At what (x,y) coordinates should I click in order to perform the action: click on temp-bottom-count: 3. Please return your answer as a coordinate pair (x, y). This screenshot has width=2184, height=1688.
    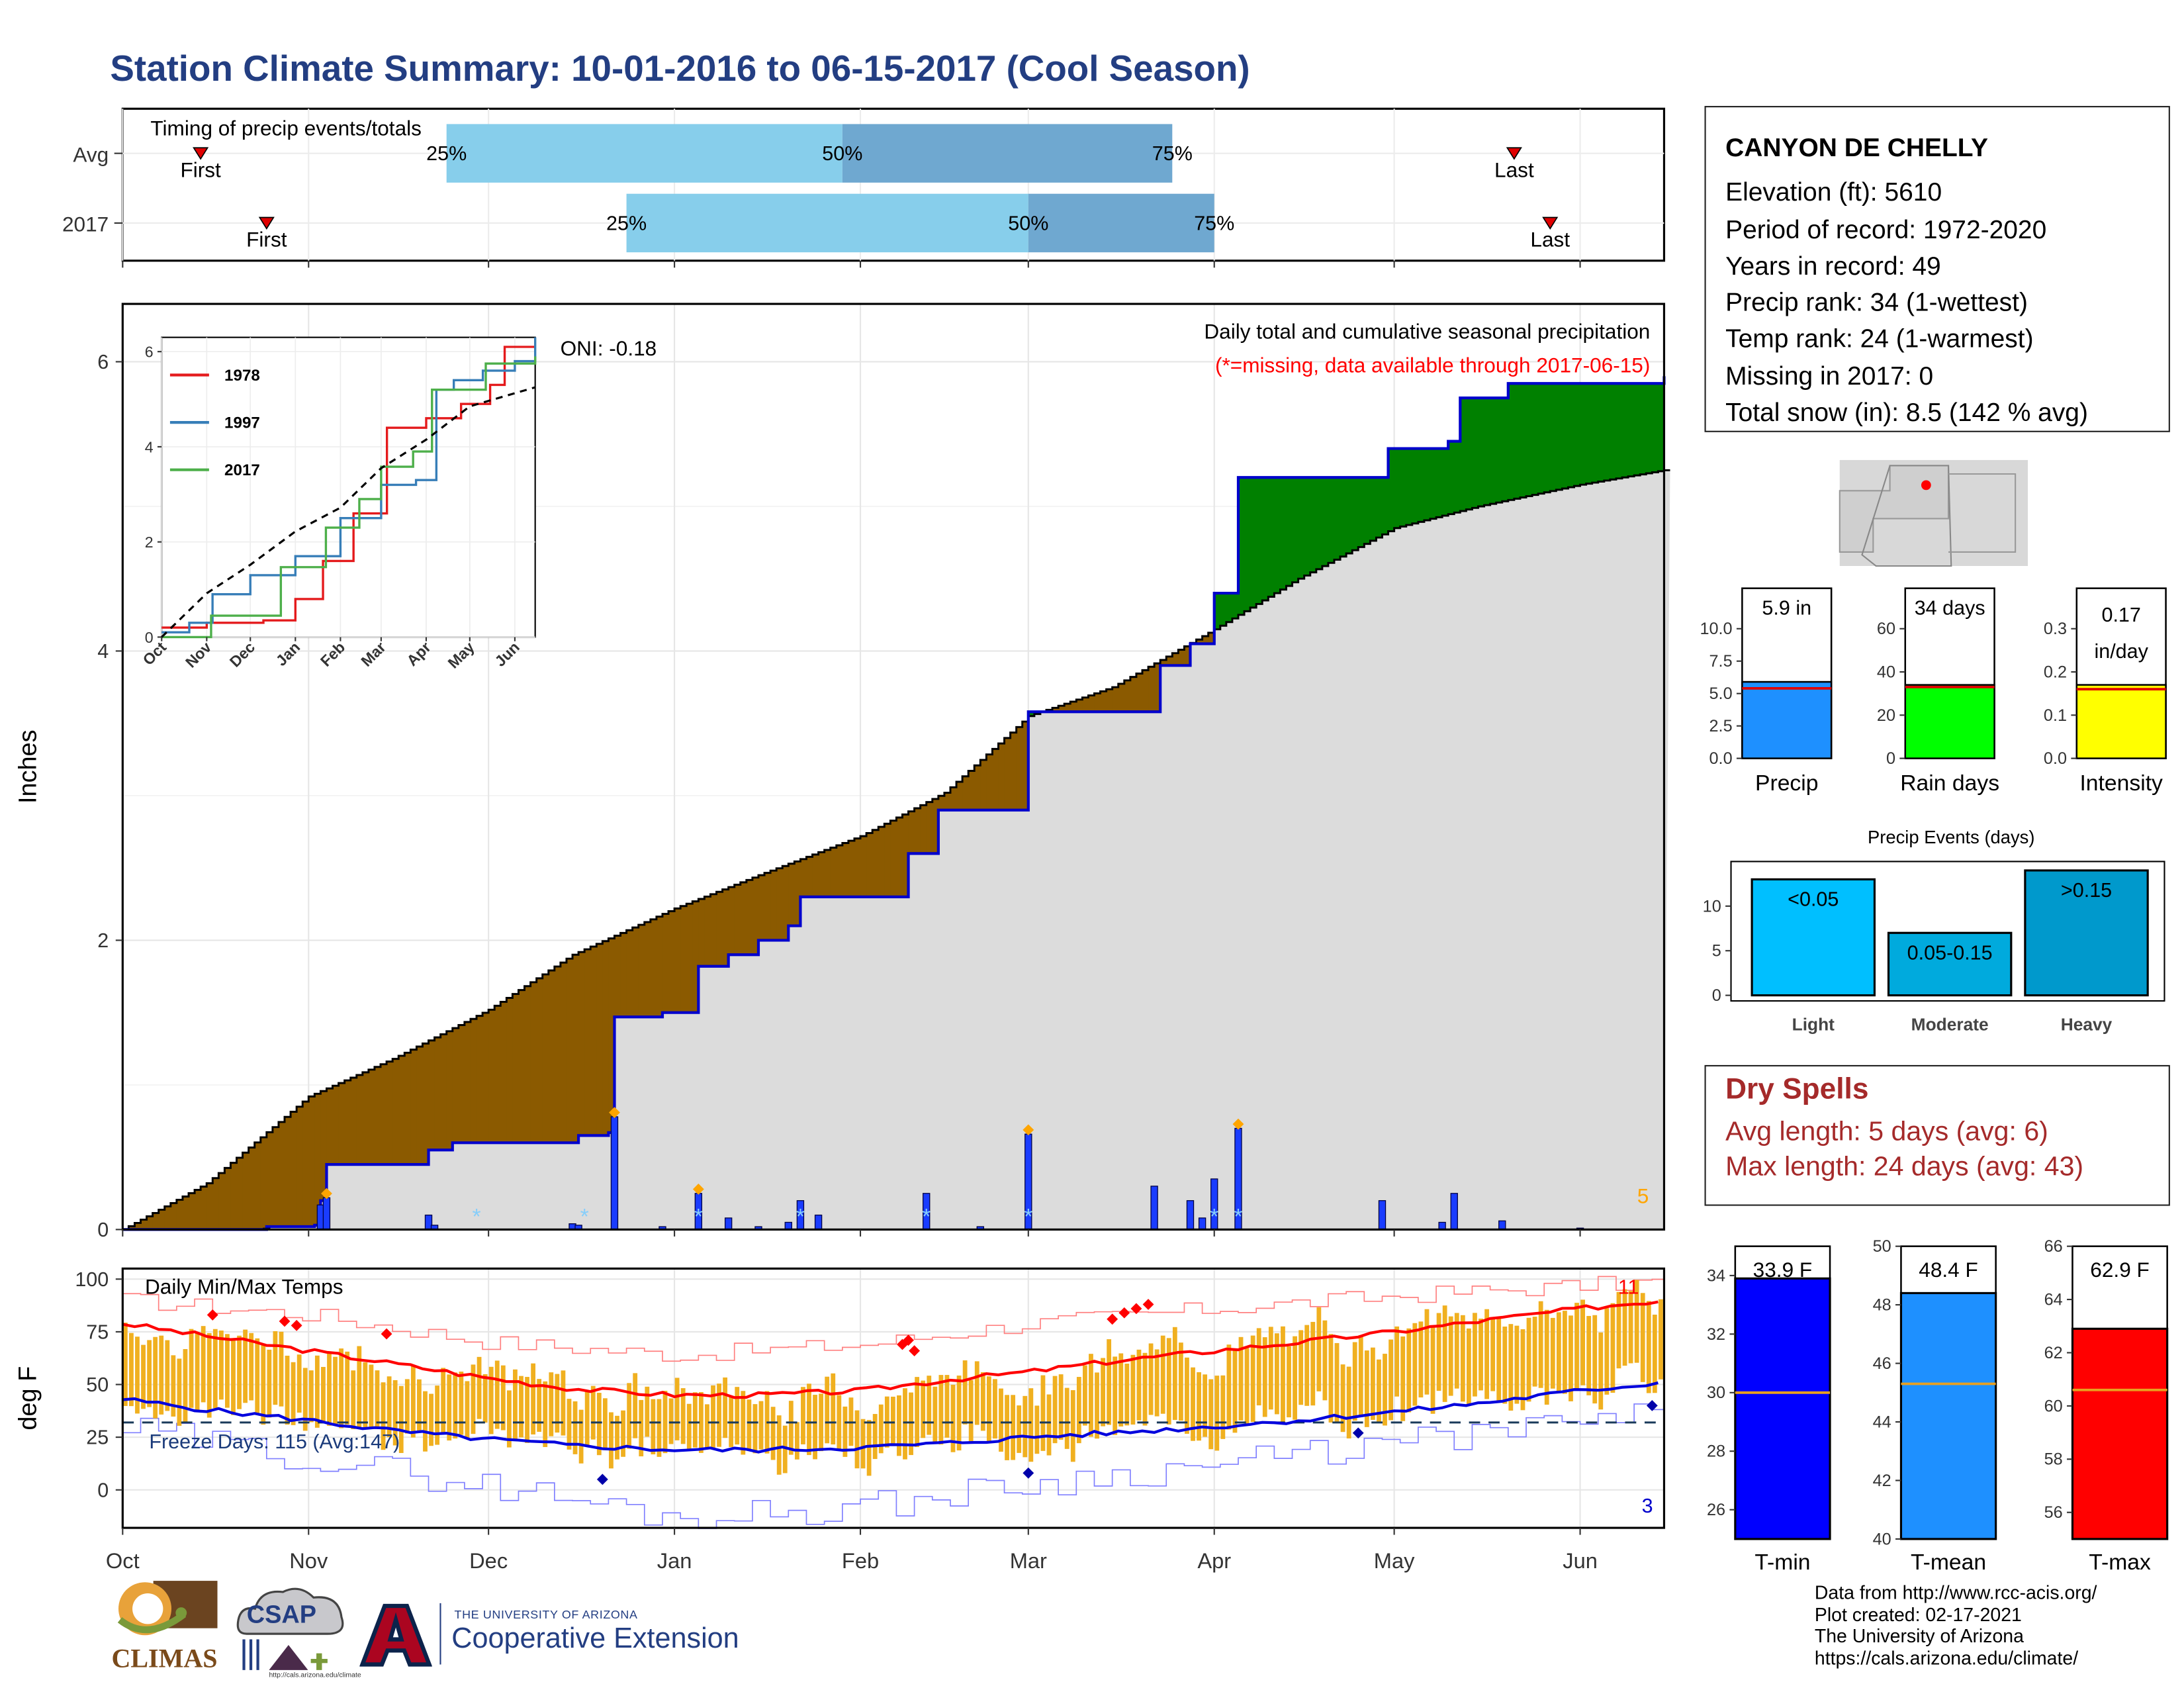
    Looking at the image, I should click on (1647, 1506).